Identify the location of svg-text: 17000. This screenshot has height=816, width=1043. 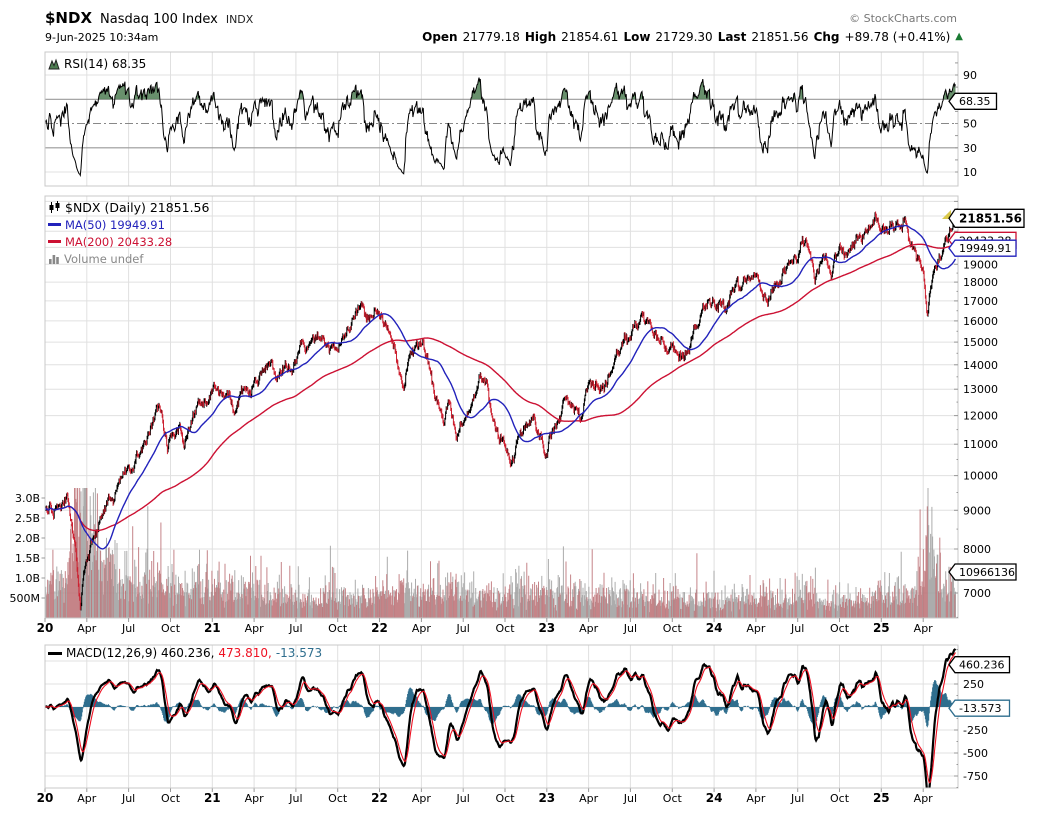
(980, 301).